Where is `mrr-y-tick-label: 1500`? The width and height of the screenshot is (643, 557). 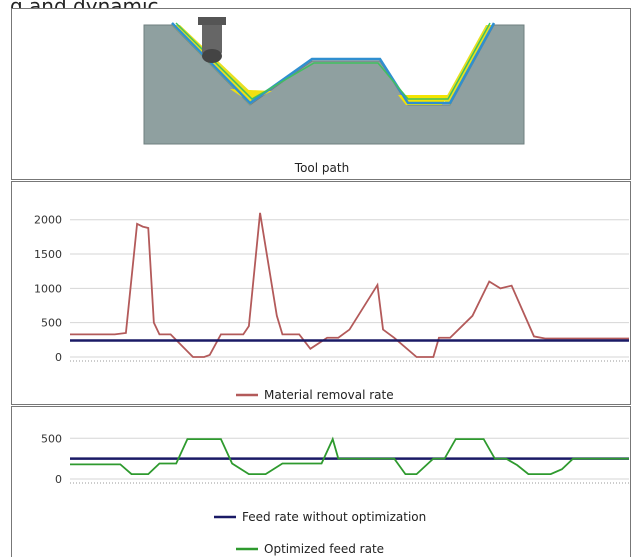
mrr-y-tick-label: 1500 is located at coordinates (48, 254).